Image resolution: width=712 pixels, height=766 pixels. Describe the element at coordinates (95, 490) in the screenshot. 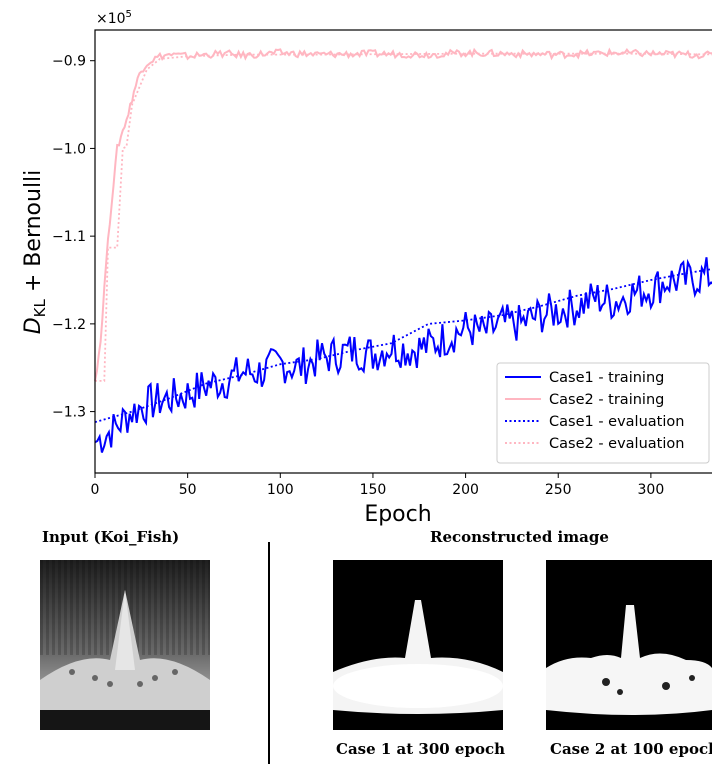

I see `x-tick-label: 0` at that location.